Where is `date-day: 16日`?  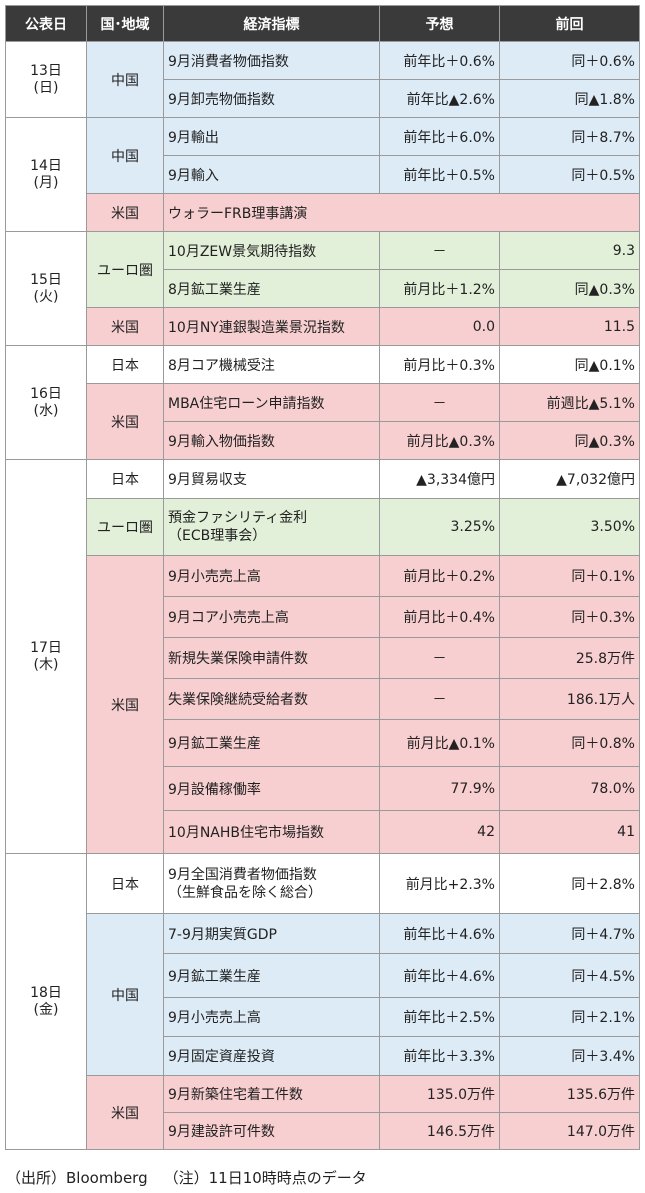 date-day: 16日 is located at coordinates (46, 393).